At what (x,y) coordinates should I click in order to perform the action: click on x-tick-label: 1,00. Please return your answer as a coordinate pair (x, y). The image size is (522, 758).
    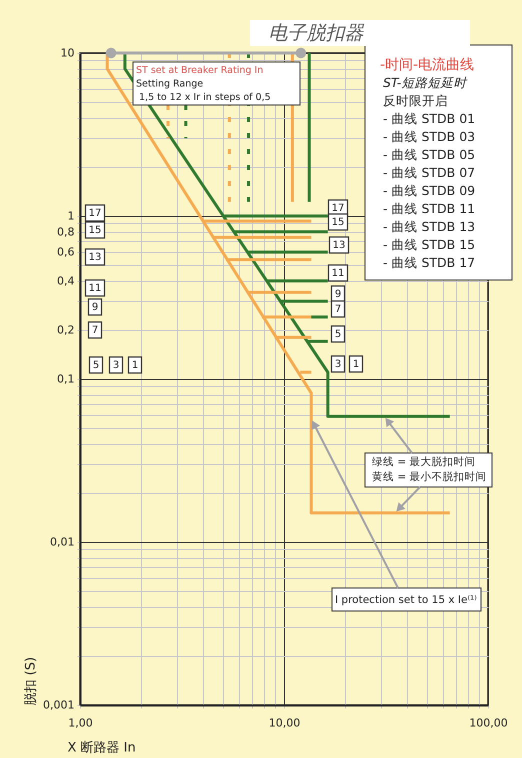
    Looking at the image, I should click on (80, 723).